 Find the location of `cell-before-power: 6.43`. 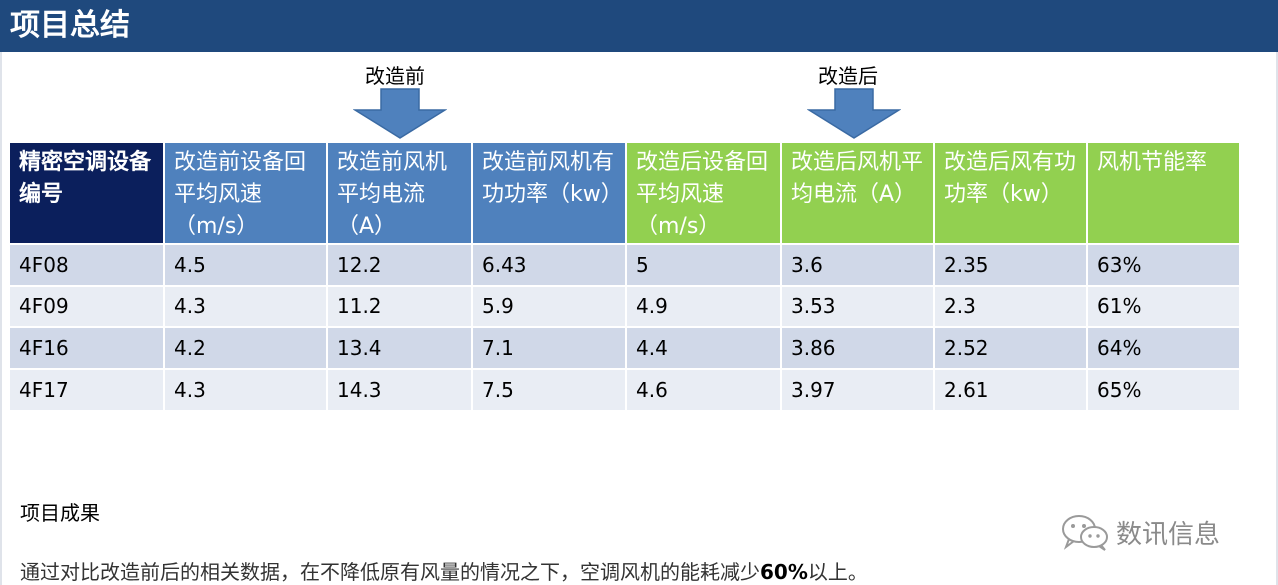

cell-before-power: 6.43 is located at coordinates (549, 264).